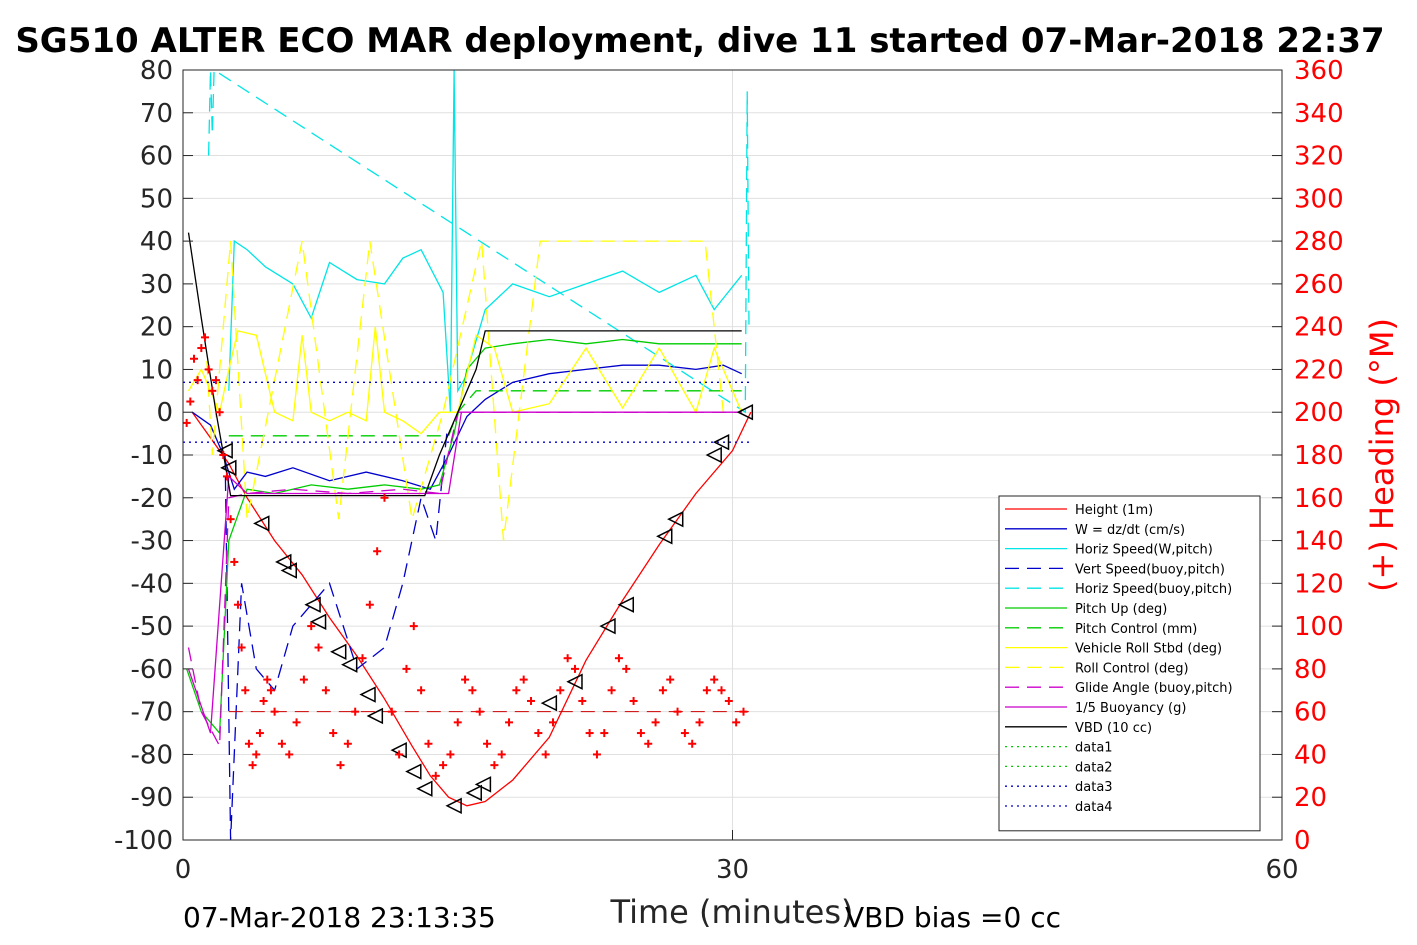  What do you see at coordinates (183, 870) in the screenshot?
I see `x-tick-label: 0` at bounding box center [183, 870].